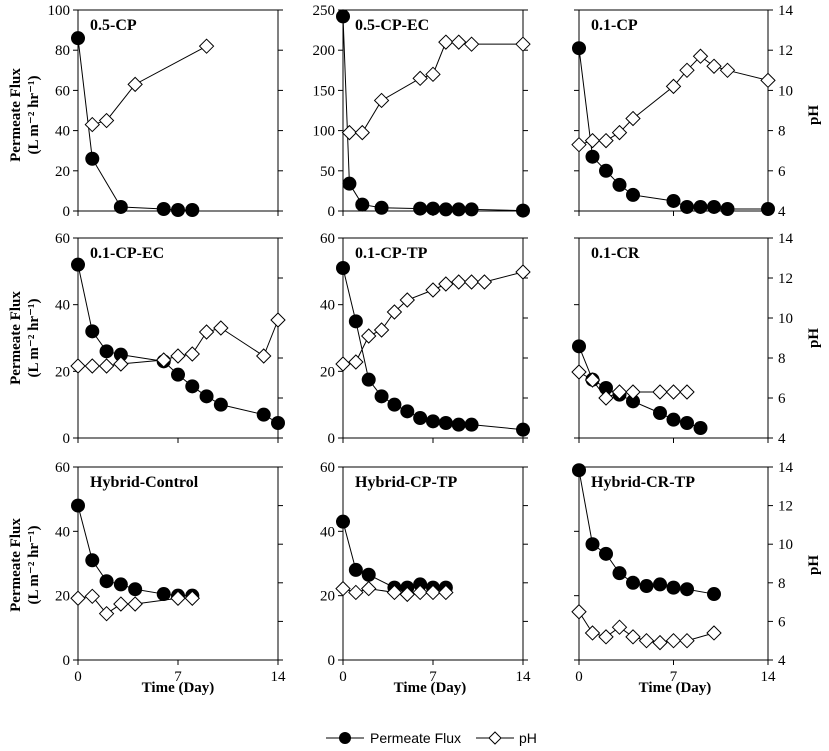 This screenshot has height=751, width=829. What do you see at coordinates (392, 25) in the screenshot?
I see `panel-title: 0.5-CP-EC` at bounding box center [392, 25].